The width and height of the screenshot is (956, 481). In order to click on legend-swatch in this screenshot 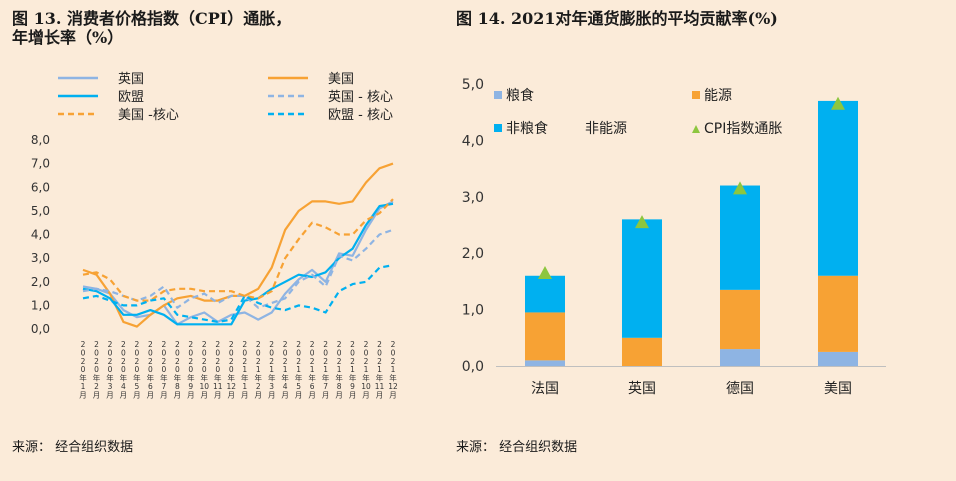, I will do `click(696, 129)`.